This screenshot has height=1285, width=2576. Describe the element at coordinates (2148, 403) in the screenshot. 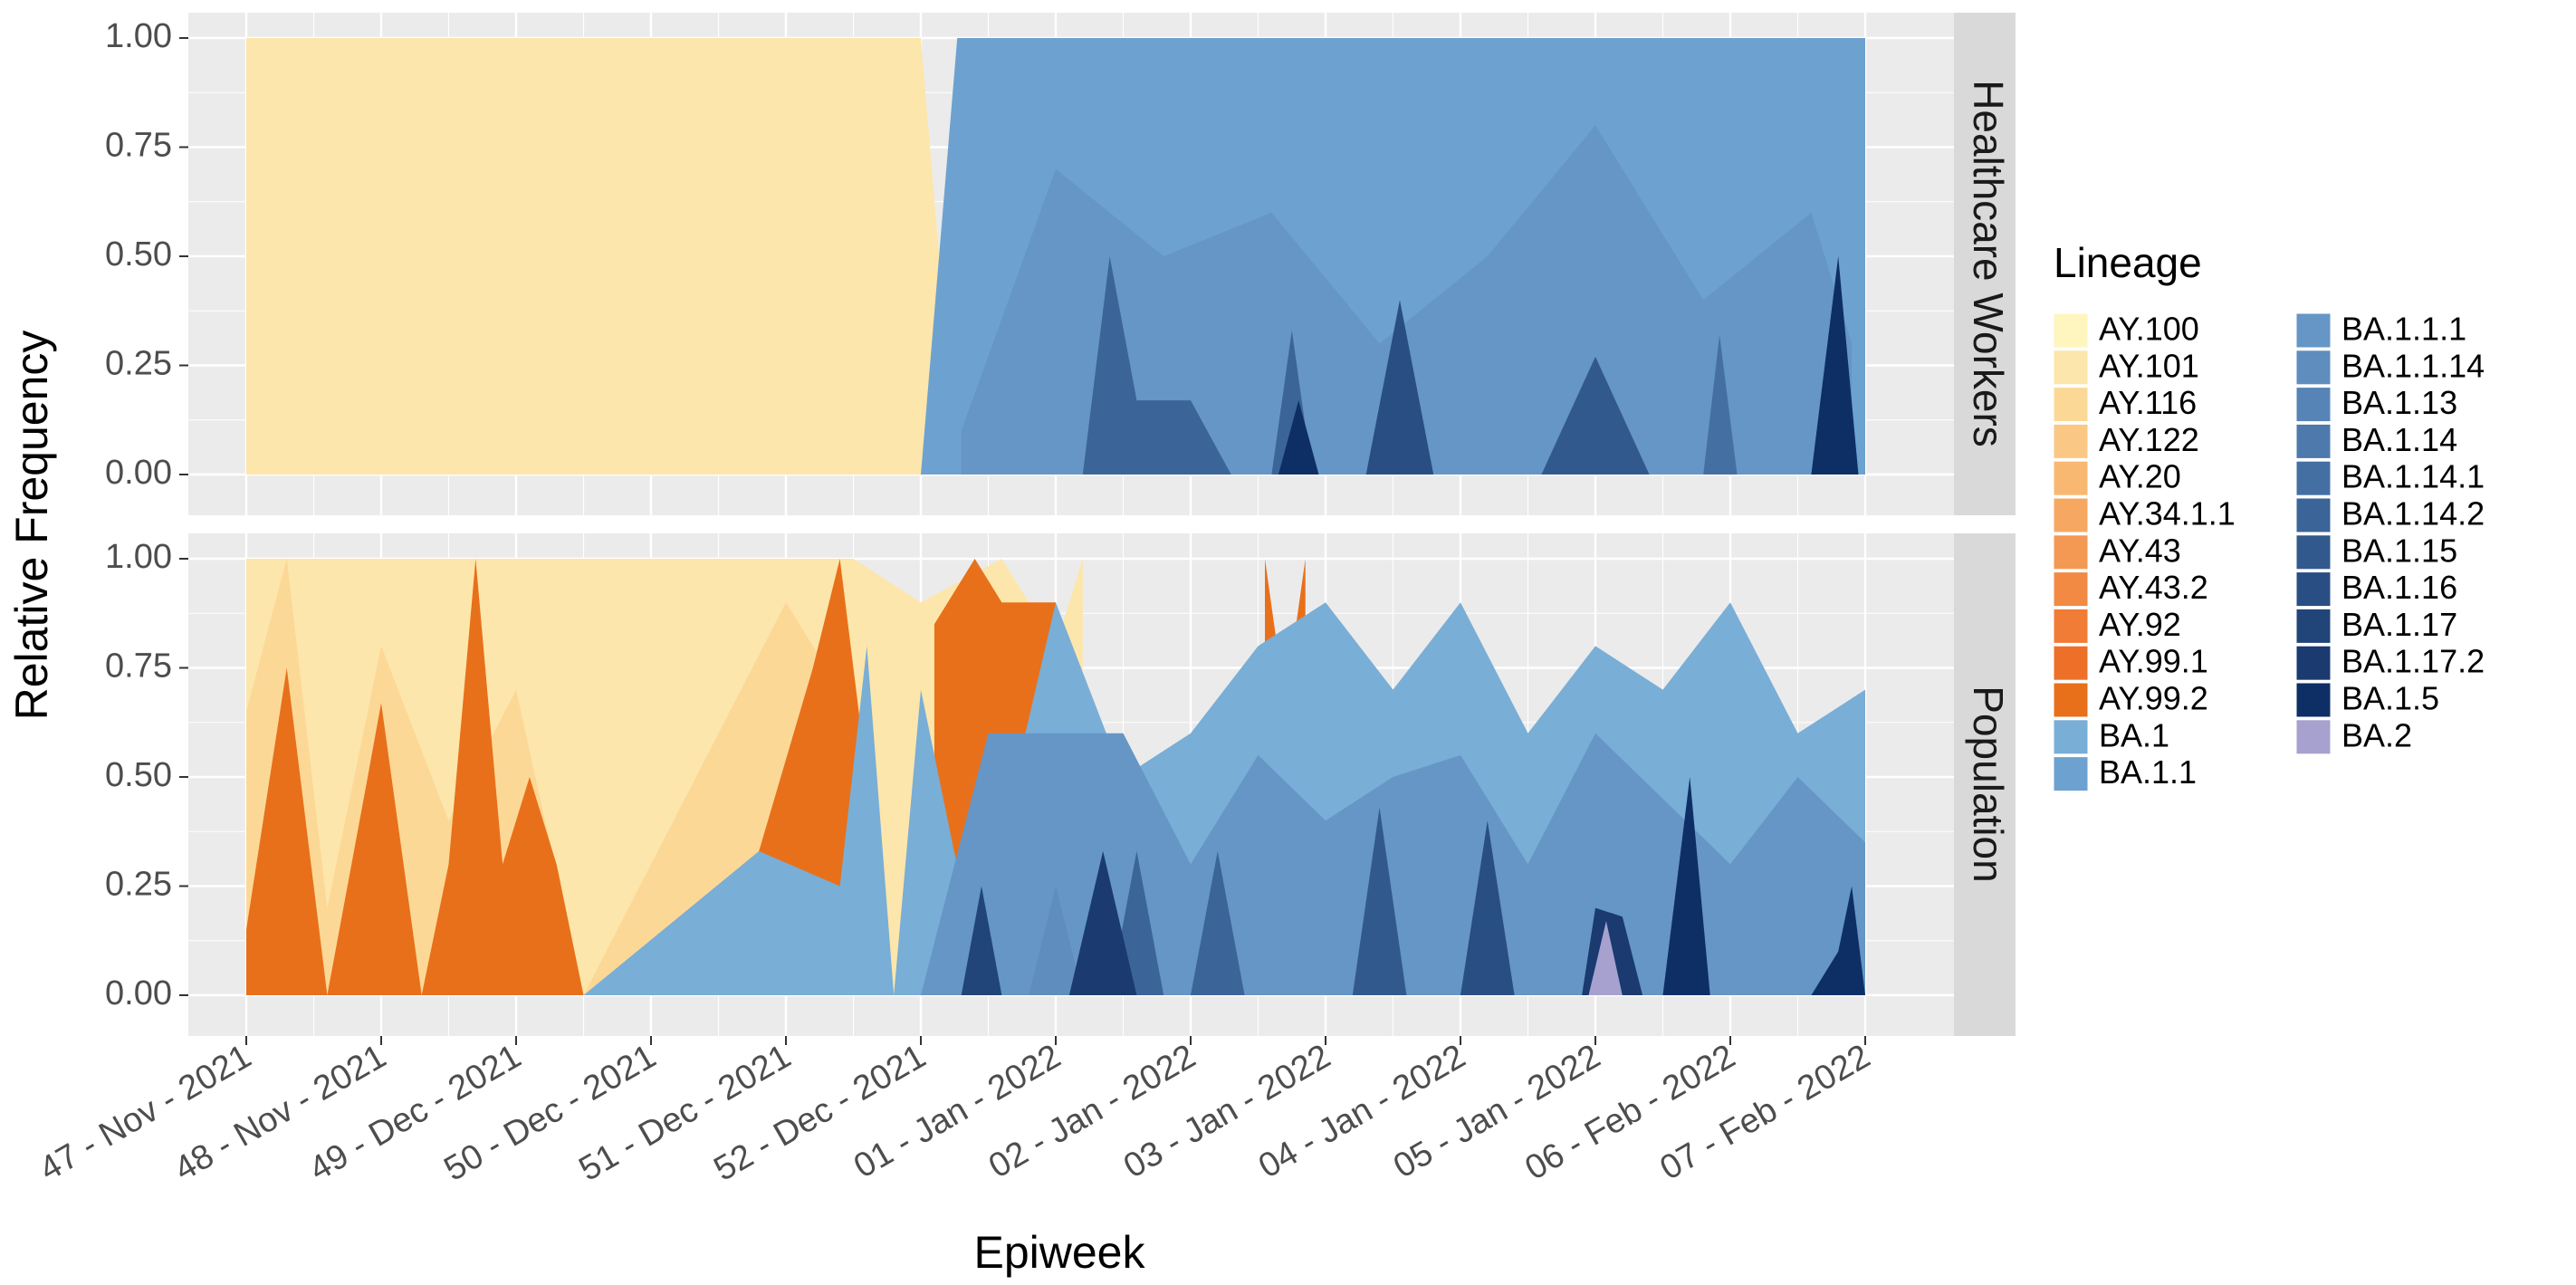

I see `legend-label-AY-116: AY.116` at that location.